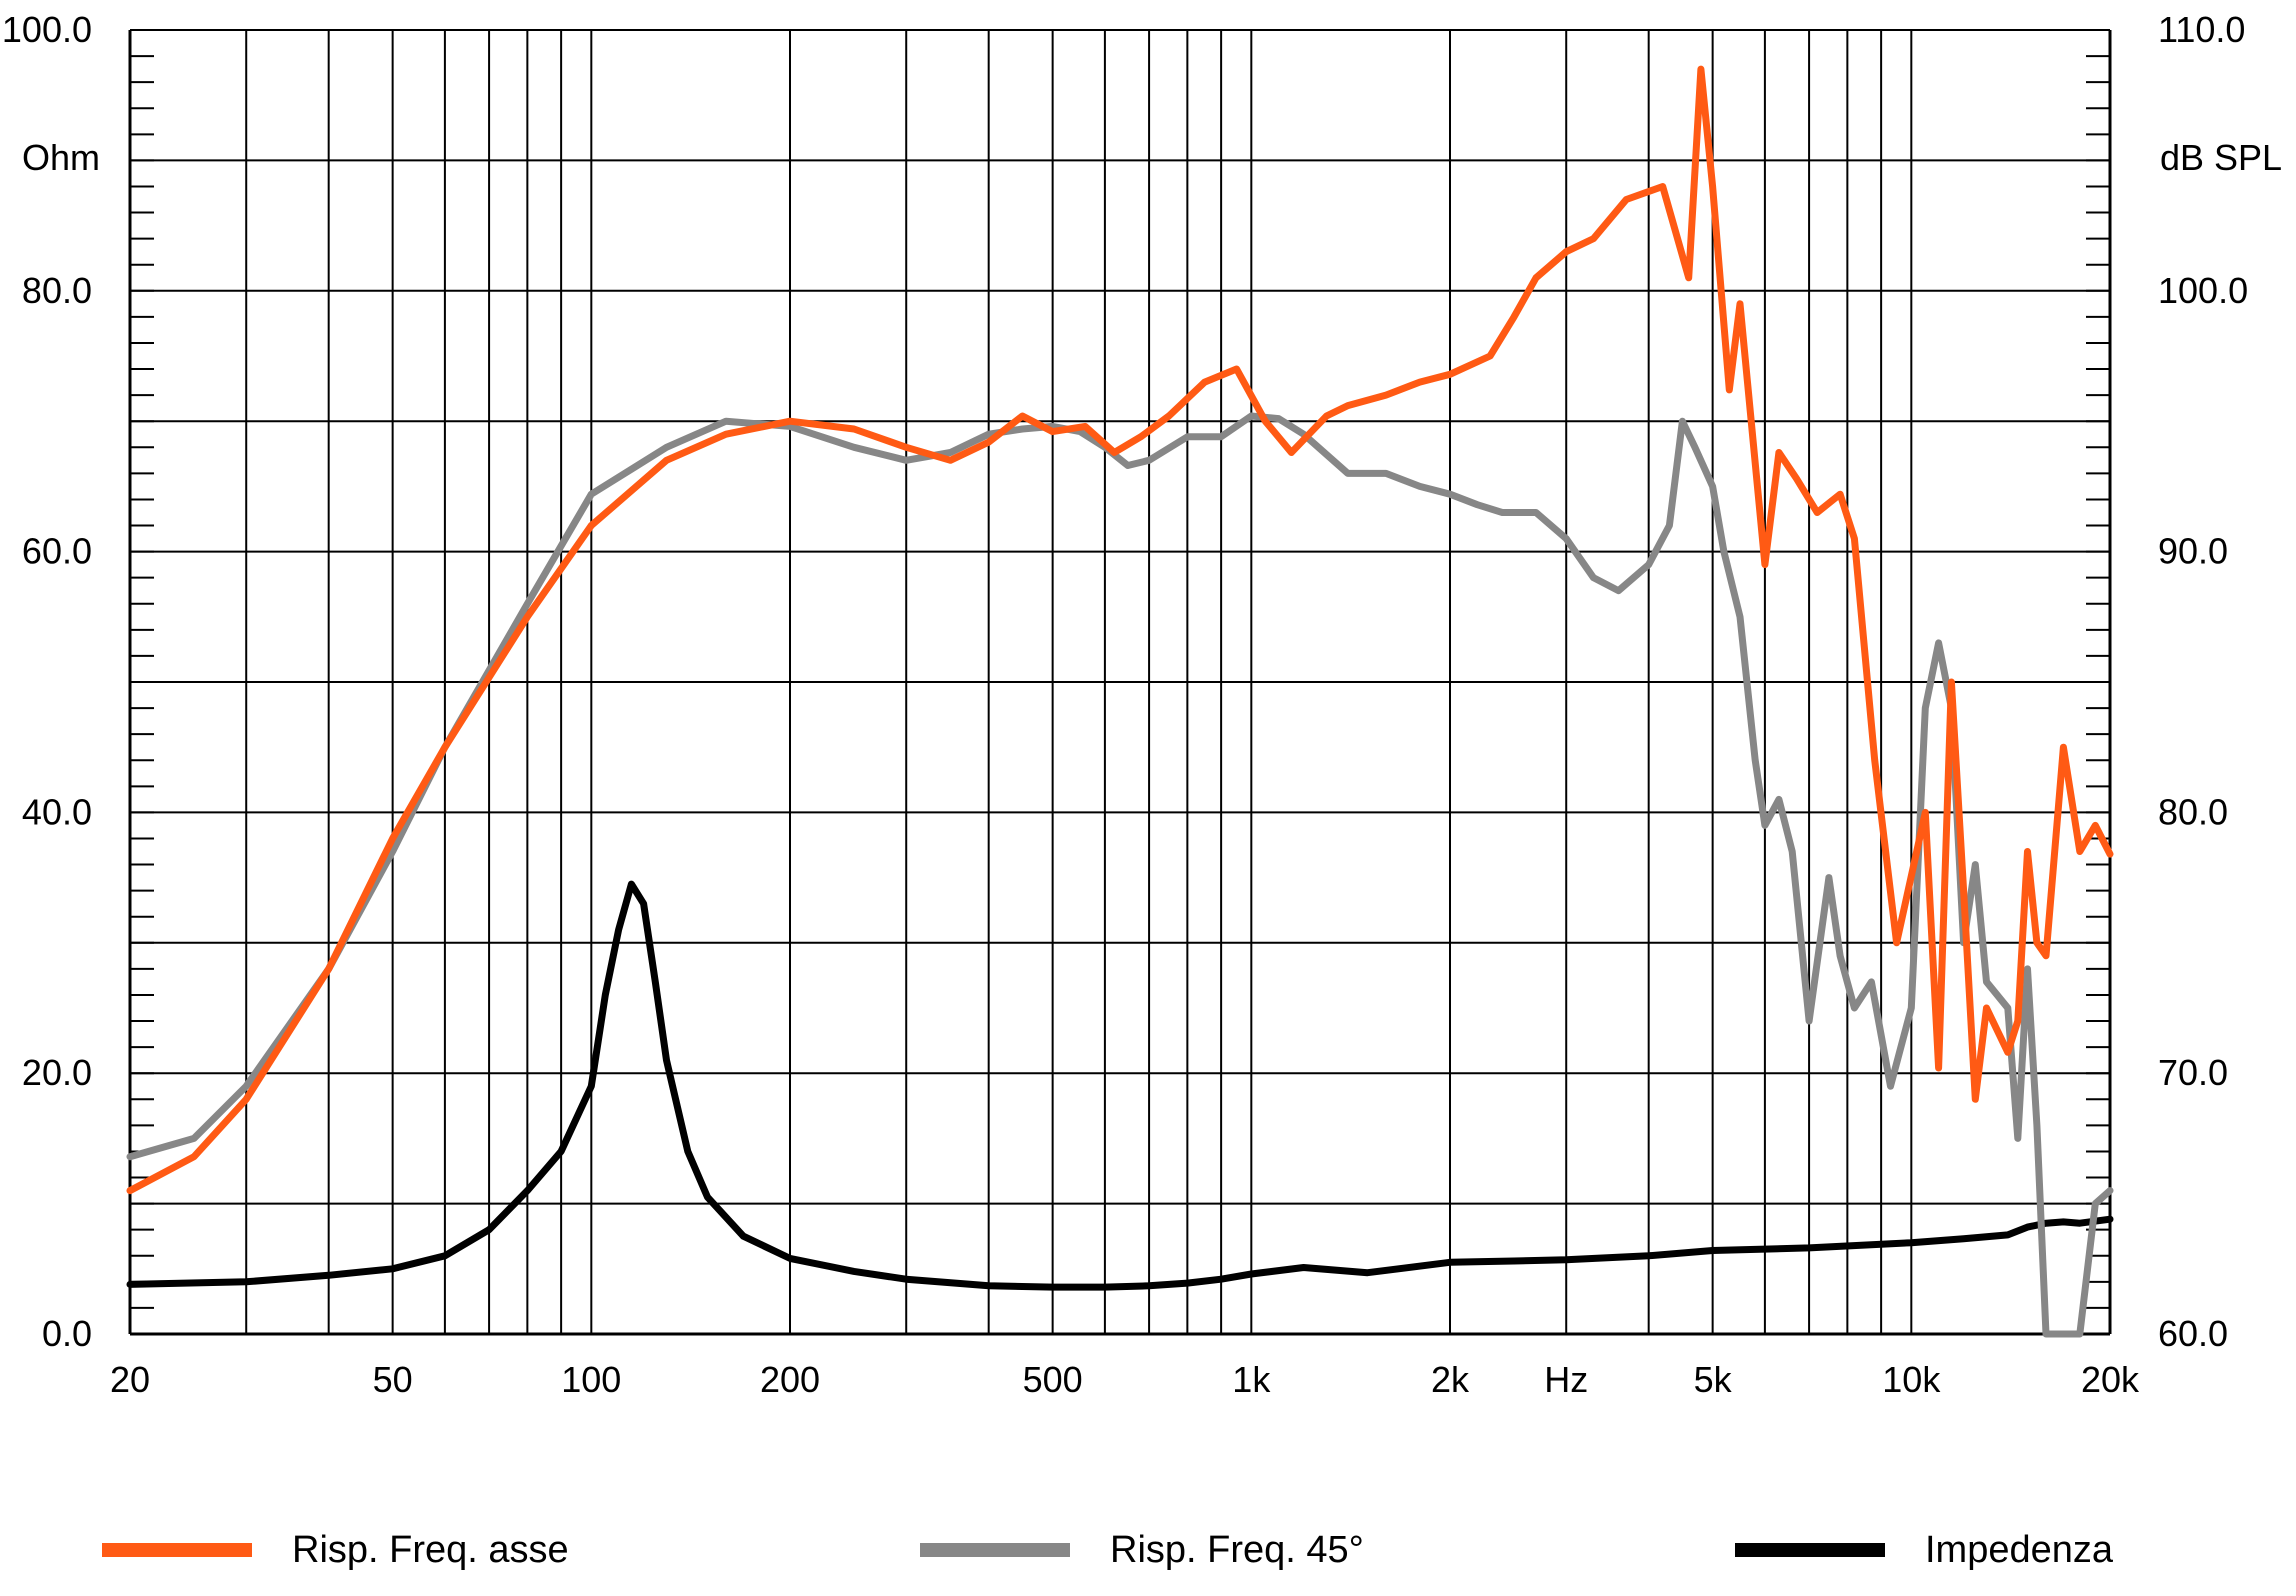 Image resolution: width=2296 pixels, height=1596 pixels. What do you see at coordinates (1713, 1379) in the screenshot?
I see `x-tick-label: 5k` at bounding box center [1713, 1379].